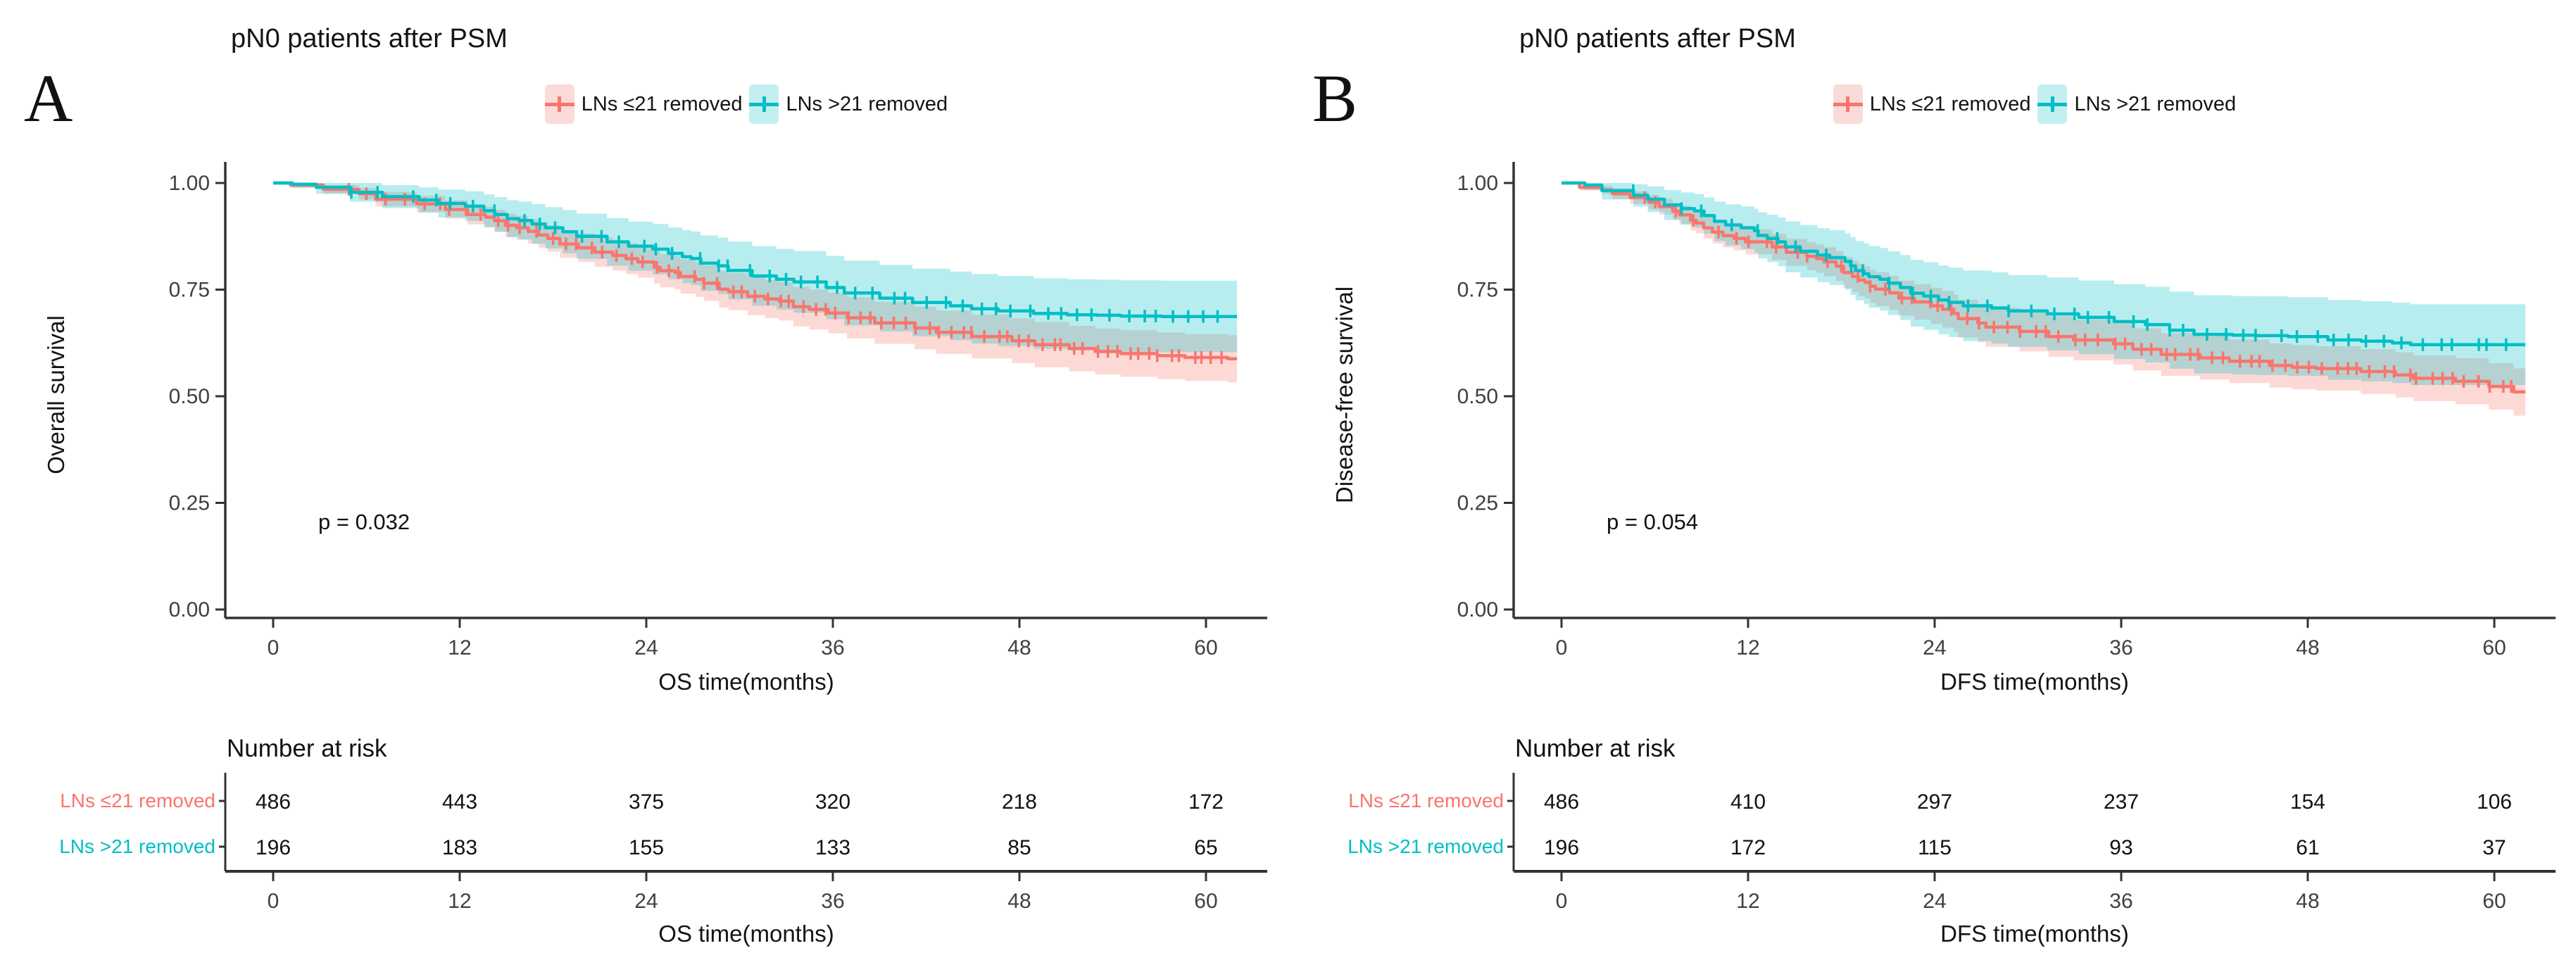 The height and width of the screenshot is (960, 2576). What do you see at coordinates (2494, 847) in the screenshot?
I see `risk-count: 37` at bounding box center [2494, 847].